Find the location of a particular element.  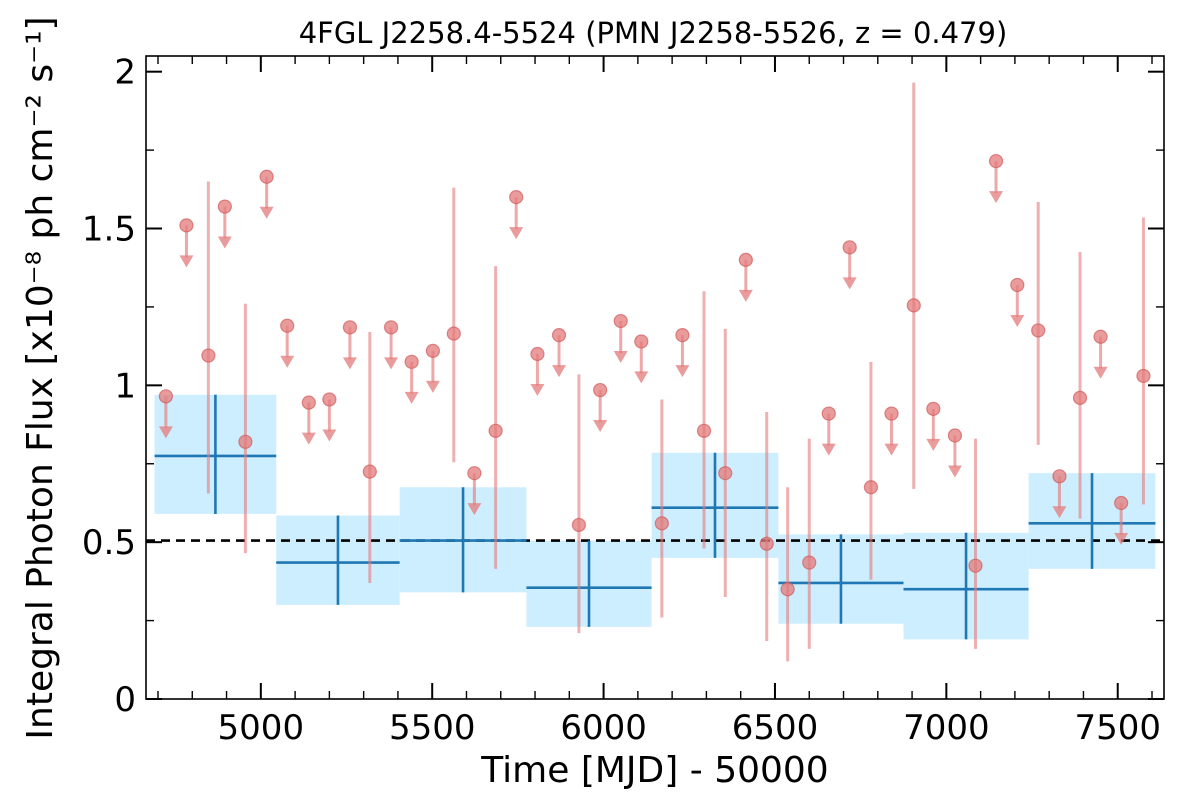

y-axis-label: Integral Photon Flux [x10⁻⁸ ph cm⁻² s⁻¹] is located at coordinates (40, 377).